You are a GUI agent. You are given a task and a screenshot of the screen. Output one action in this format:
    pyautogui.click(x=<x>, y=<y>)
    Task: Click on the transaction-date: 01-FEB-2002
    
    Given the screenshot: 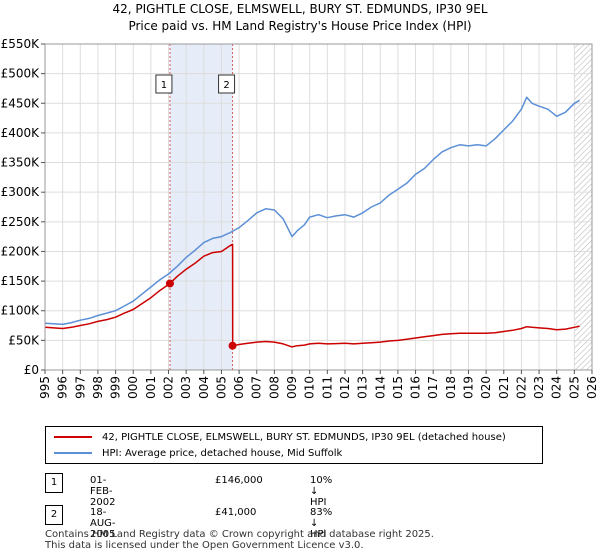 What is the action you would take?
    pyautogui.click(x=103, y=491)
    